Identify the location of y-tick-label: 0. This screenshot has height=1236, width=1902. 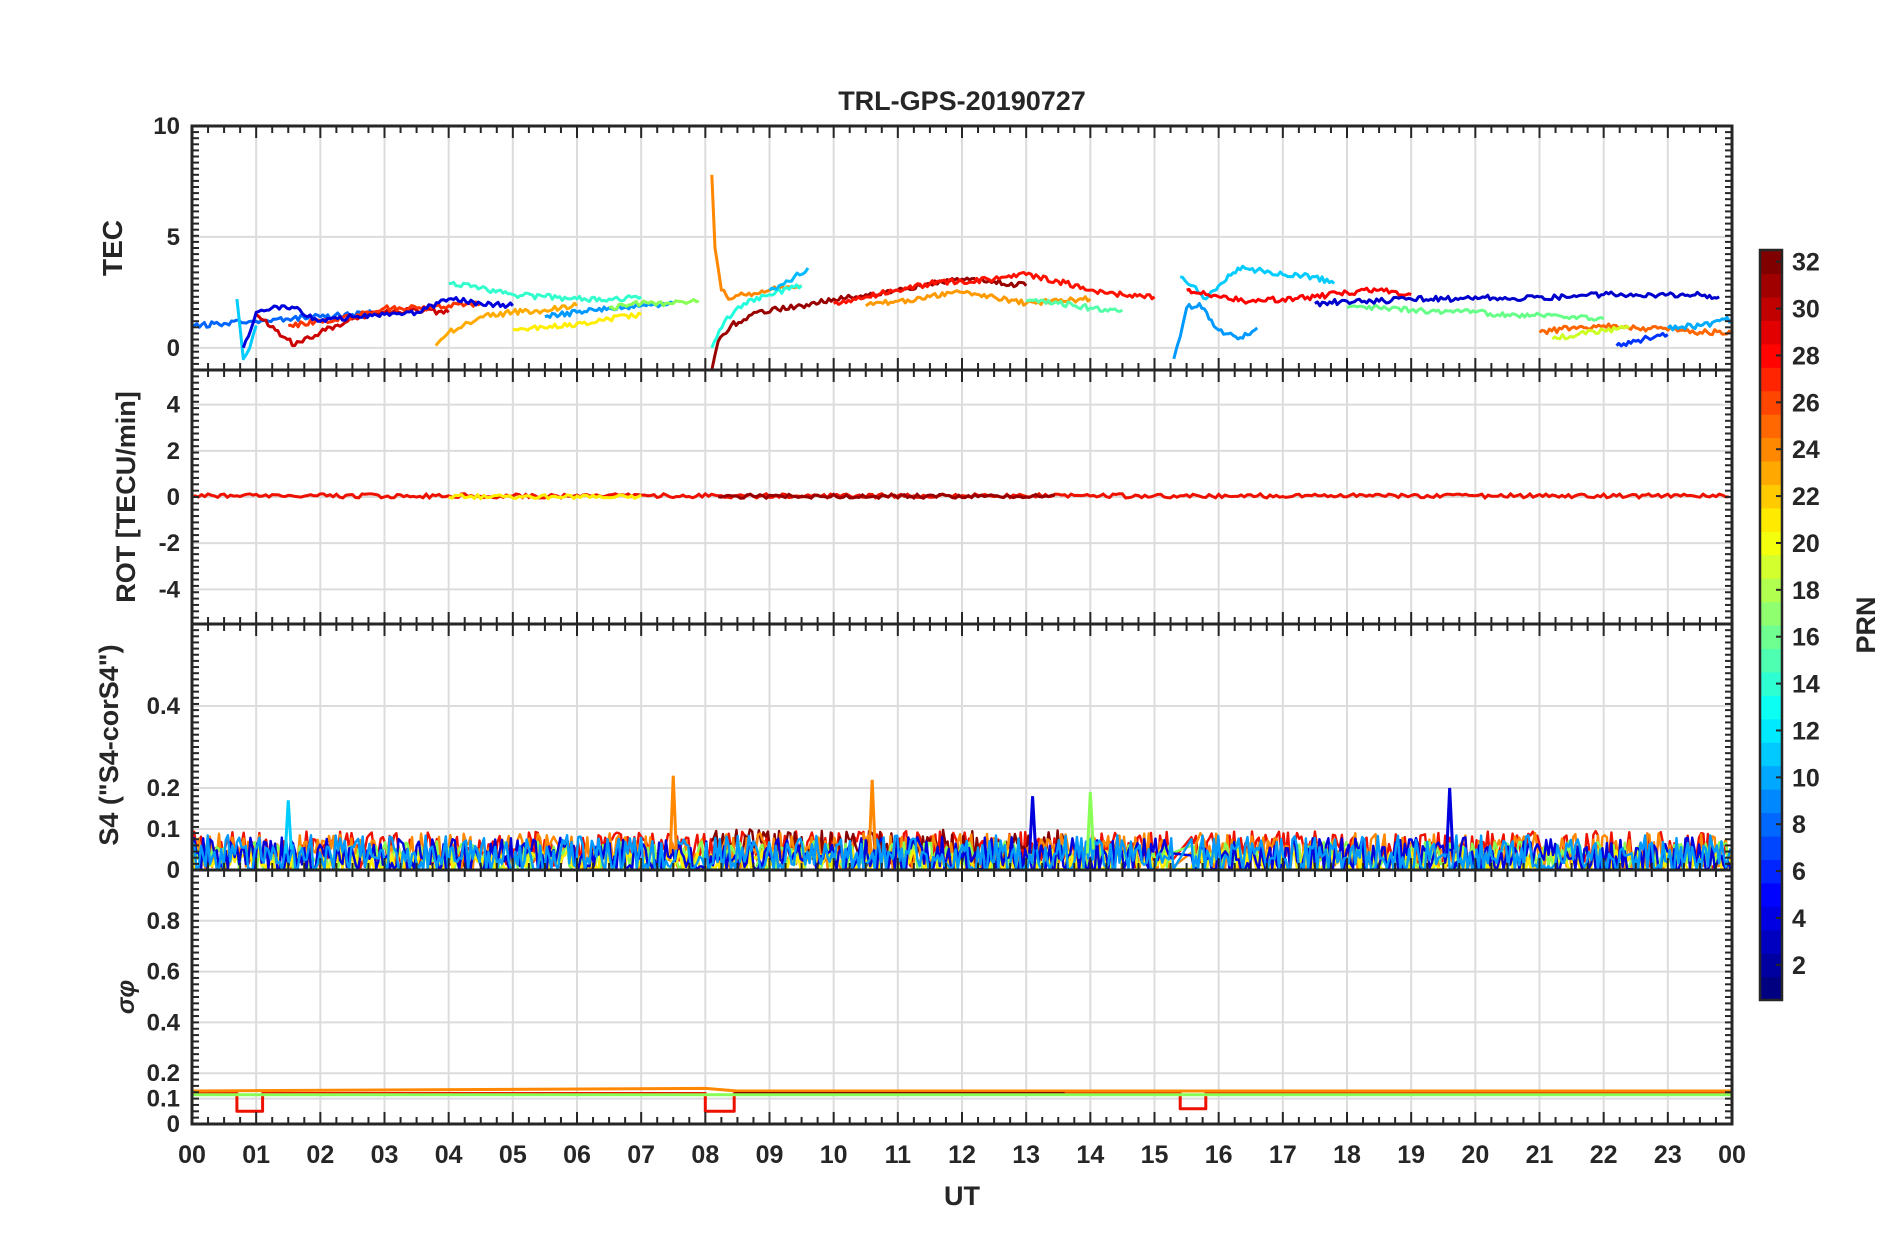
(173, 1124).